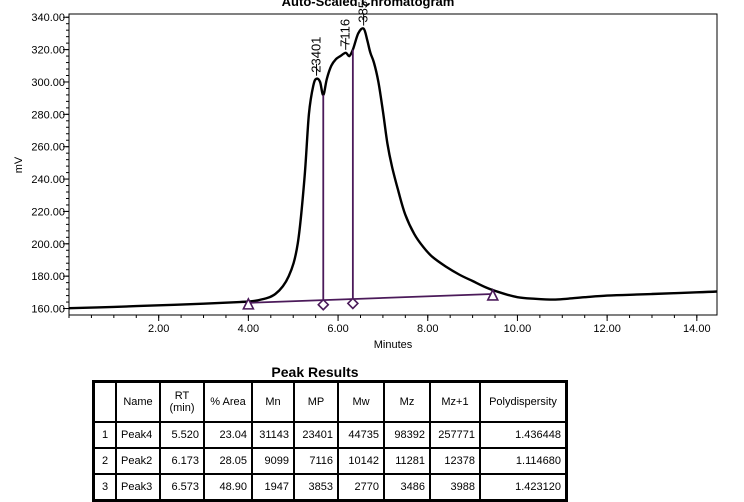 Image resolution: width=744 pixels, height=502 pixels. Describe the element at coordinates (48, 51) in the screenshot. I see `y-tick-label: 320.00` at that location.